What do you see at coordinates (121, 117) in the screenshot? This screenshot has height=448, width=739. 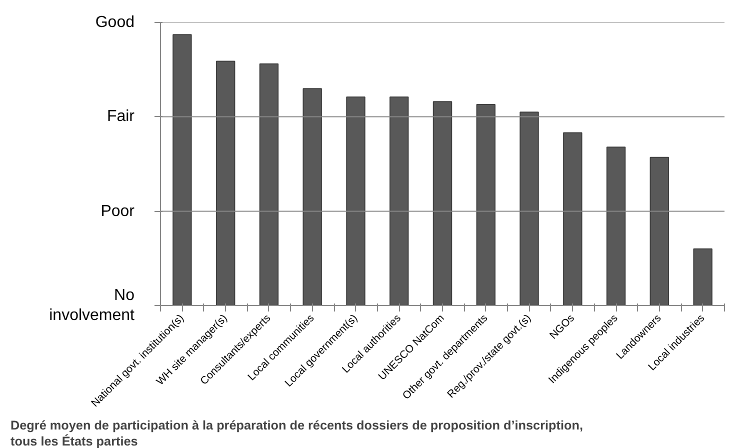 I see `ref-line-label: Fair` at bounding box center [121, 117].